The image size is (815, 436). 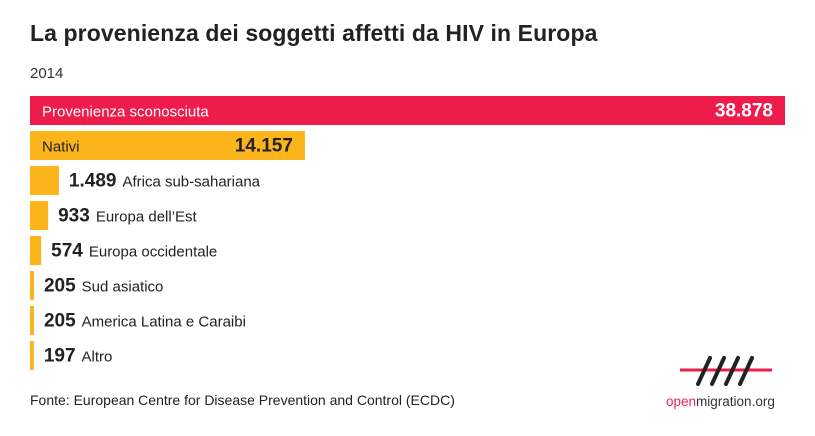 What do you see at coordinates (93, 181) in the screenshot?
I see `value-label-2: 1.489` at bounding box center [93, 181].